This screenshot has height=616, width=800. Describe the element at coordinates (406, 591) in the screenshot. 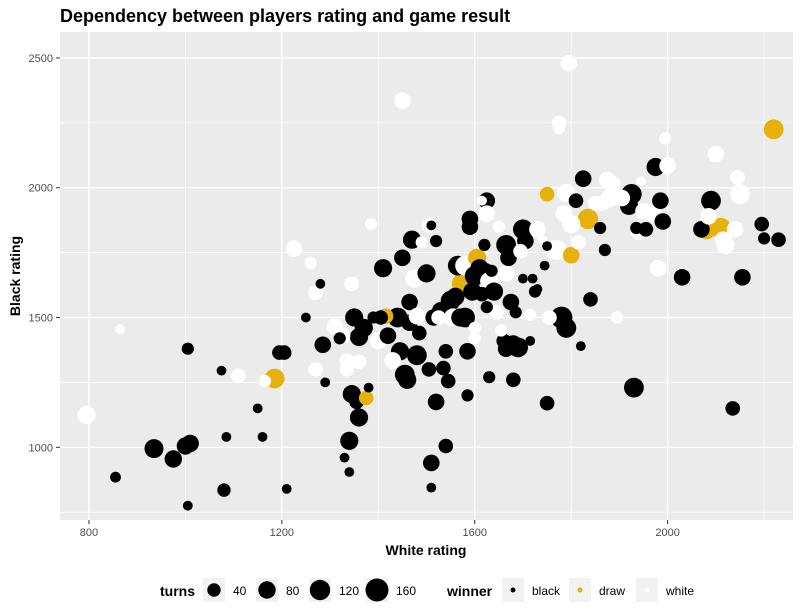

I see `legend-size-label: 160` at that location.